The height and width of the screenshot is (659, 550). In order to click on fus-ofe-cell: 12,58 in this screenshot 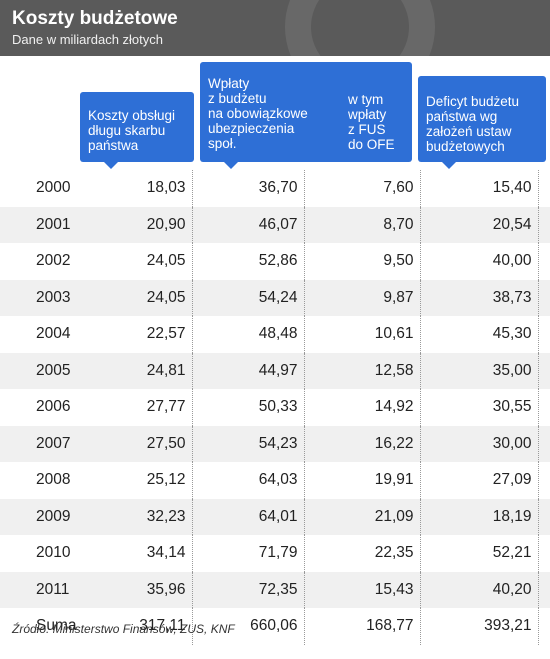, I will do `click(362, 370)`.